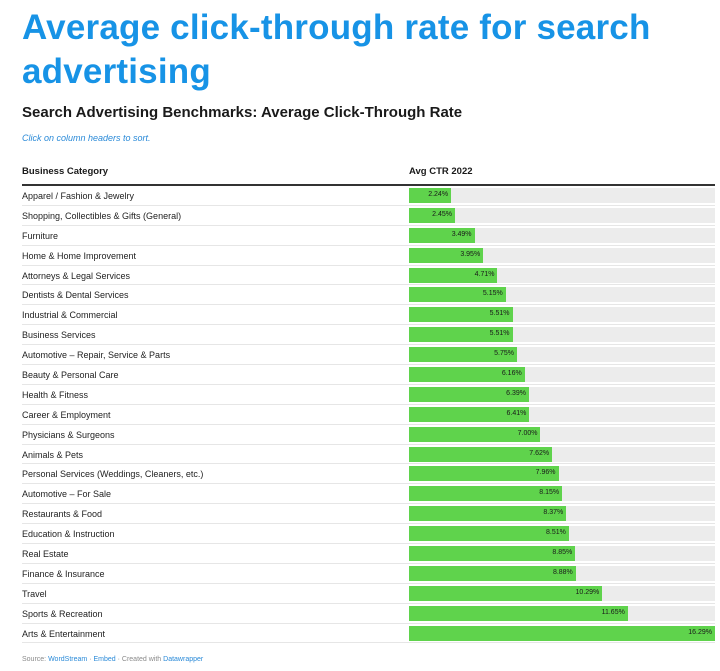 This screenshot has height=671, width=720. I want to click on bar-track: 2.45%, so click(562, 215).